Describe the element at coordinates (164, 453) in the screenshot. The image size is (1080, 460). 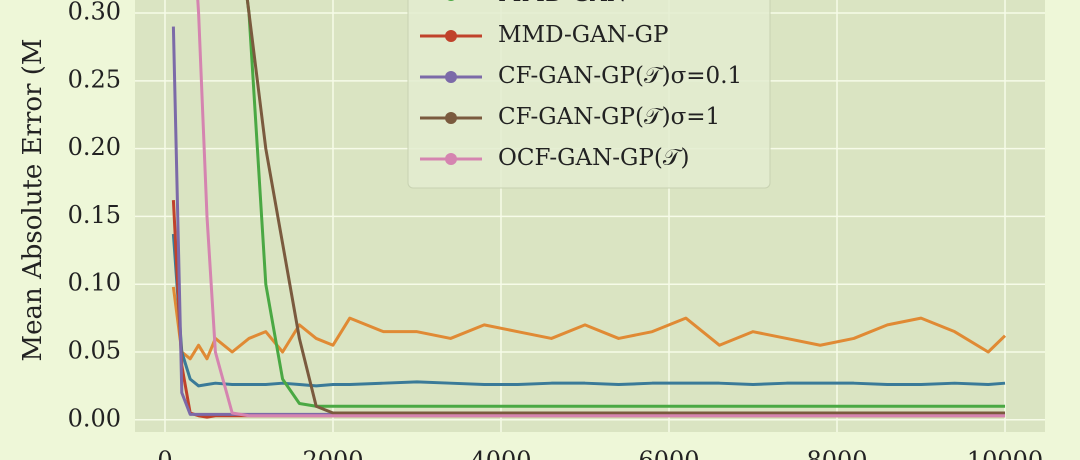
I see `x-tick-label: 0` at that location.